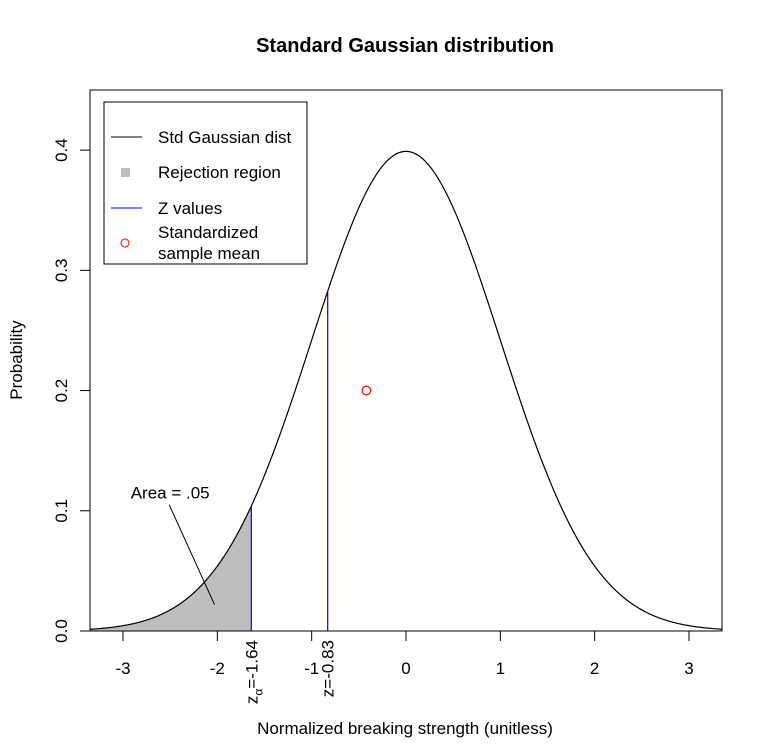 The width and height of the screenshot is (768, 744). I want to click on x-tick-label-4: 1, so click(500, 668).